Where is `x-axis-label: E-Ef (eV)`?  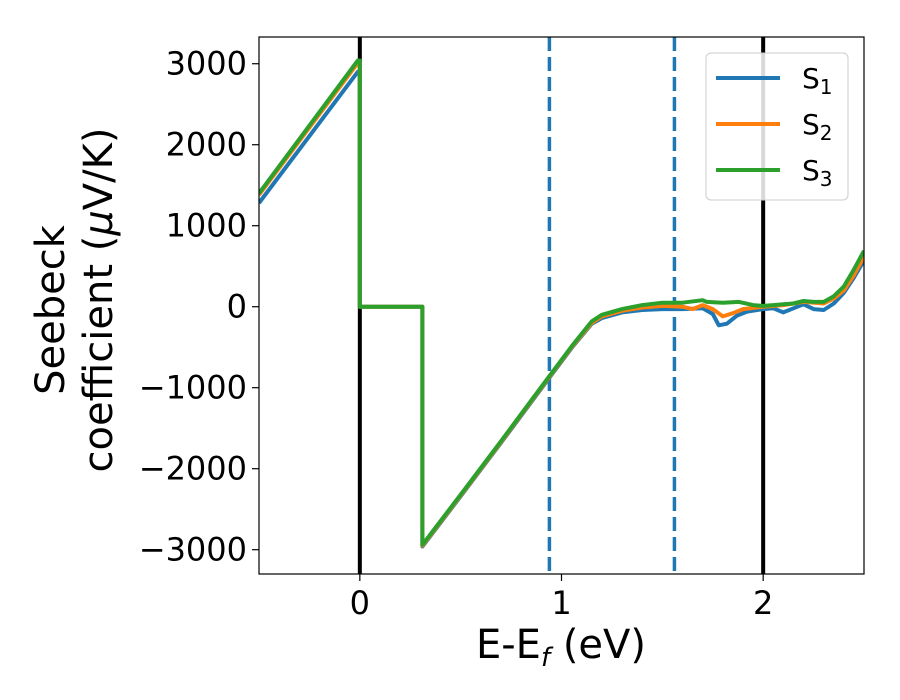 x-axis-label: E-Ef (eV) is located at coordinates (561, 647).